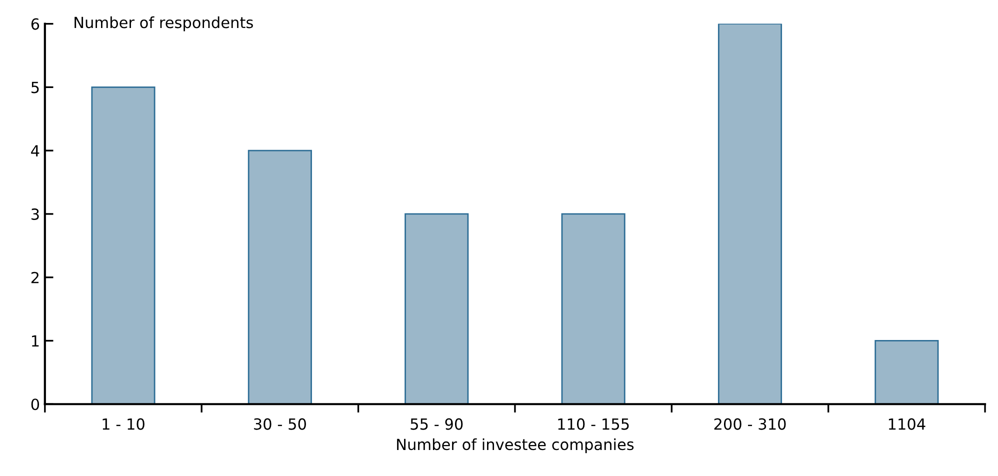 This screenshot has width=998, height=476. Describe the element at coordinates (750, 424) in the screenshot. I see `x-tick-label: 200 - 310` at that location.